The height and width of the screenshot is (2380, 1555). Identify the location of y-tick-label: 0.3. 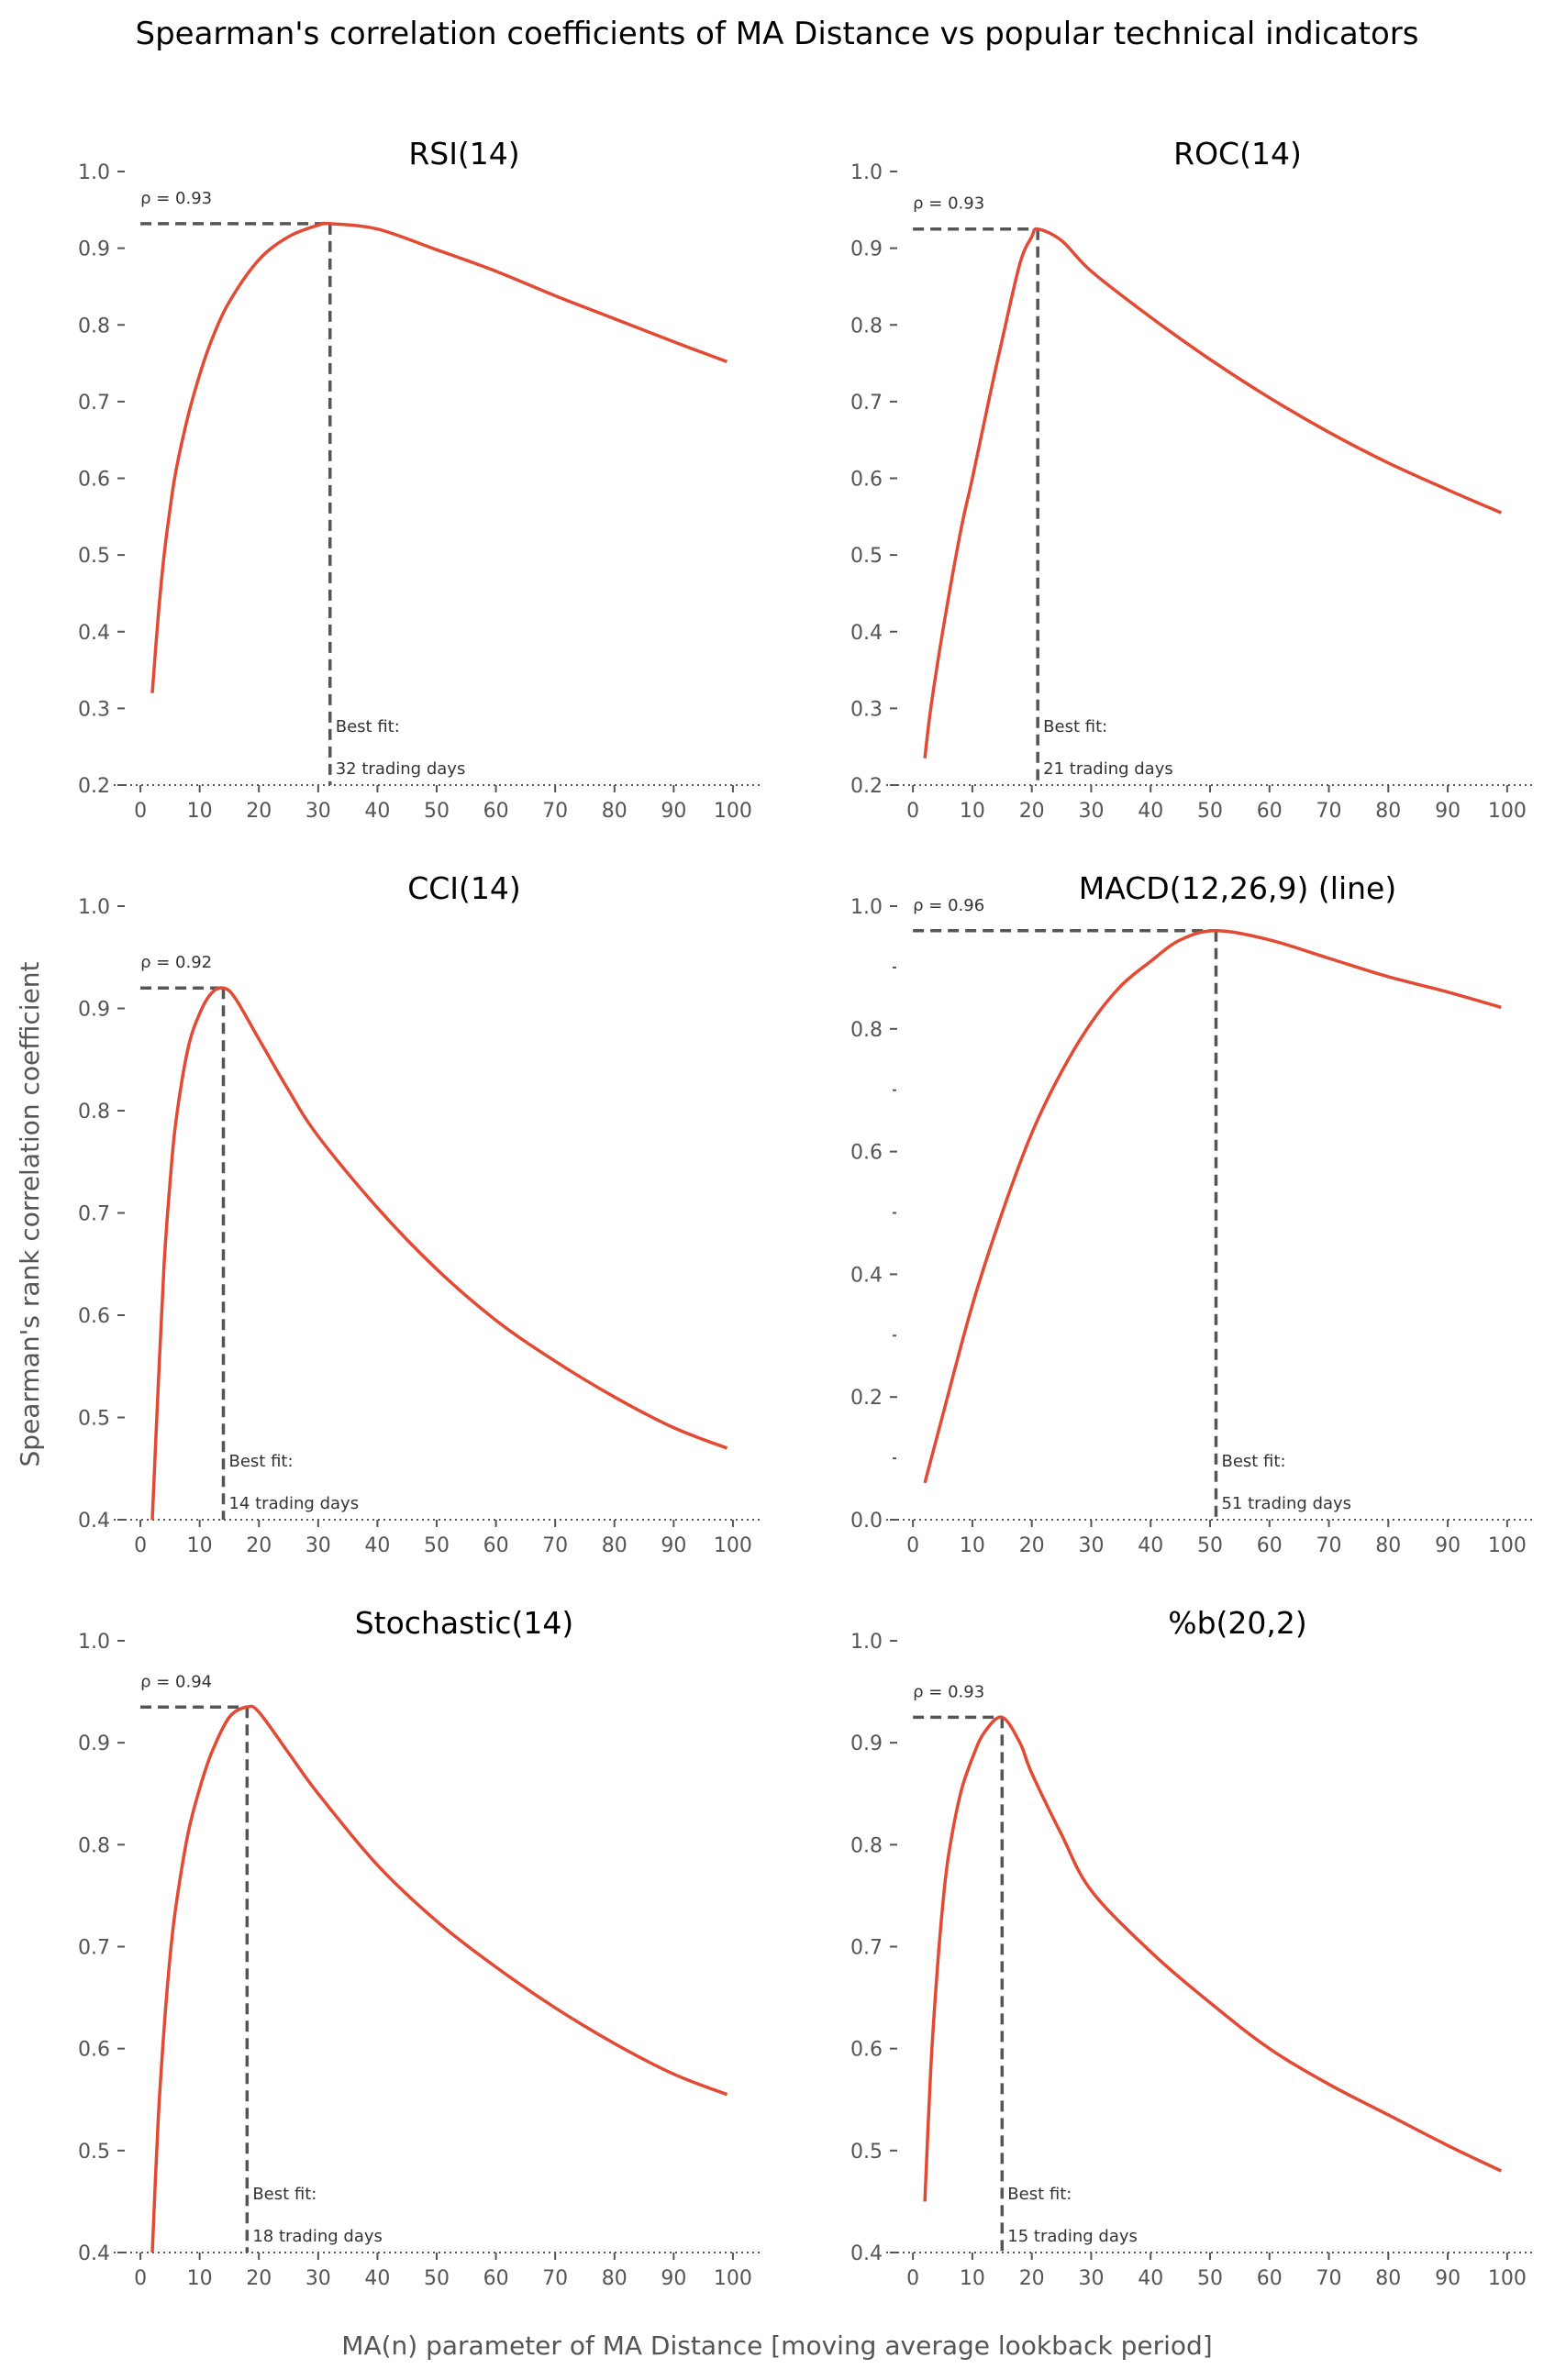
(866, 709).